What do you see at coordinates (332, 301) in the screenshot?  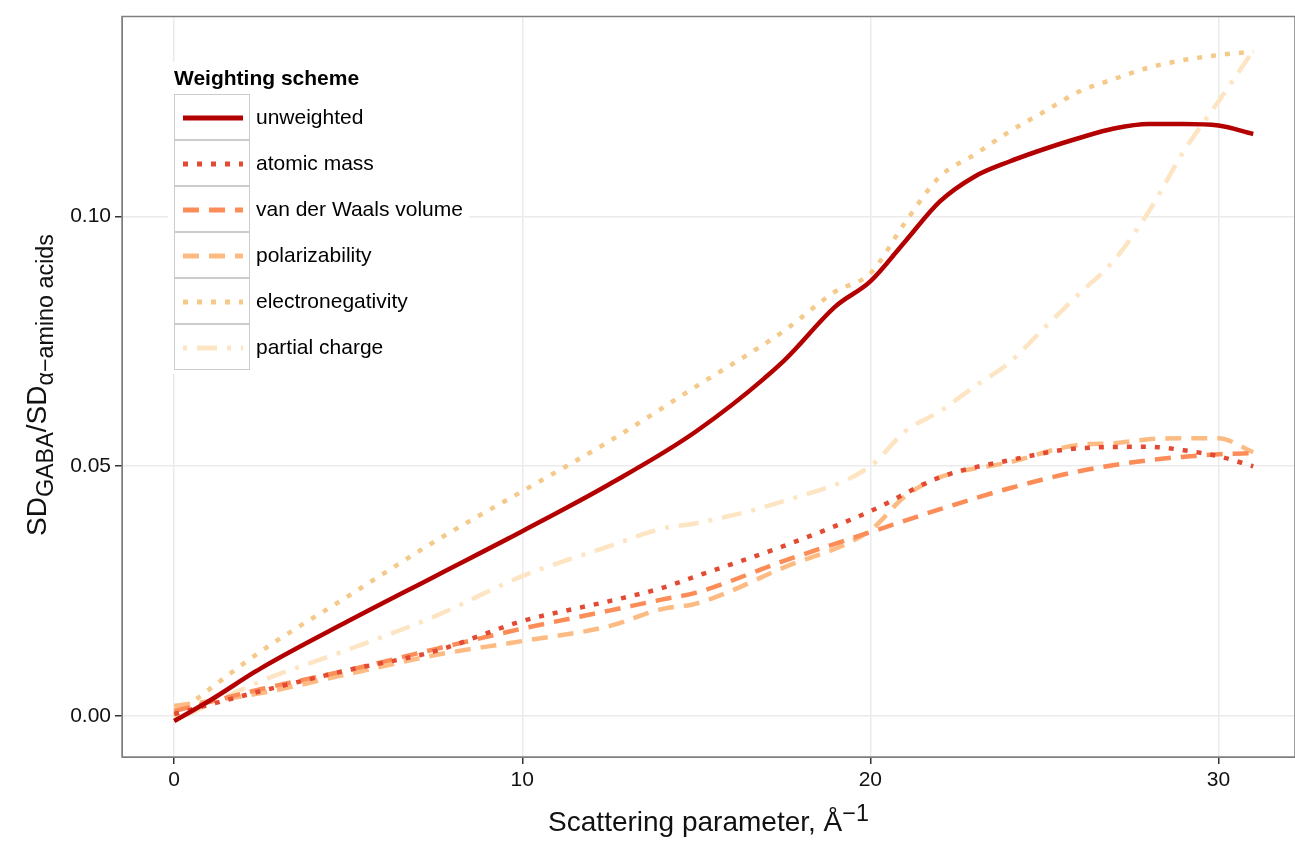 I see `legend-label: electronegativity` at bounding box center [332, 301].